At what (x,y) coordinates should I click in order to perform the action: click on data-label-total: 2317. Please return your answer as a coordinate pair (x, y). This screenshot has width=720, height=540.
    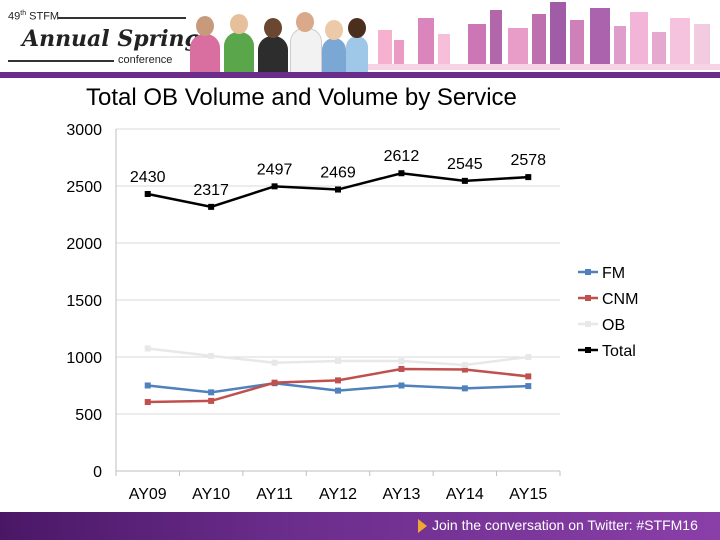
    Looking at the image, I should click on (211, 190).